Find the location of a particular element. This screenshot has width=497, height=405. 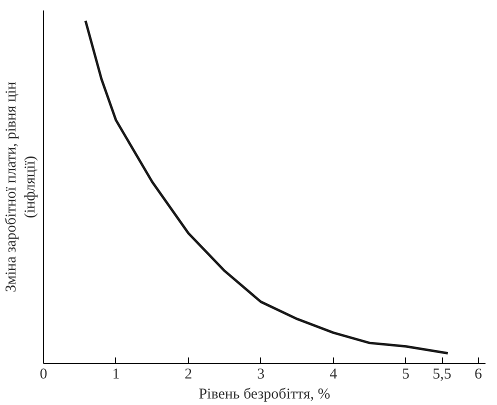

x-tick-label: 5,5 is located at coordinates (442, 374).